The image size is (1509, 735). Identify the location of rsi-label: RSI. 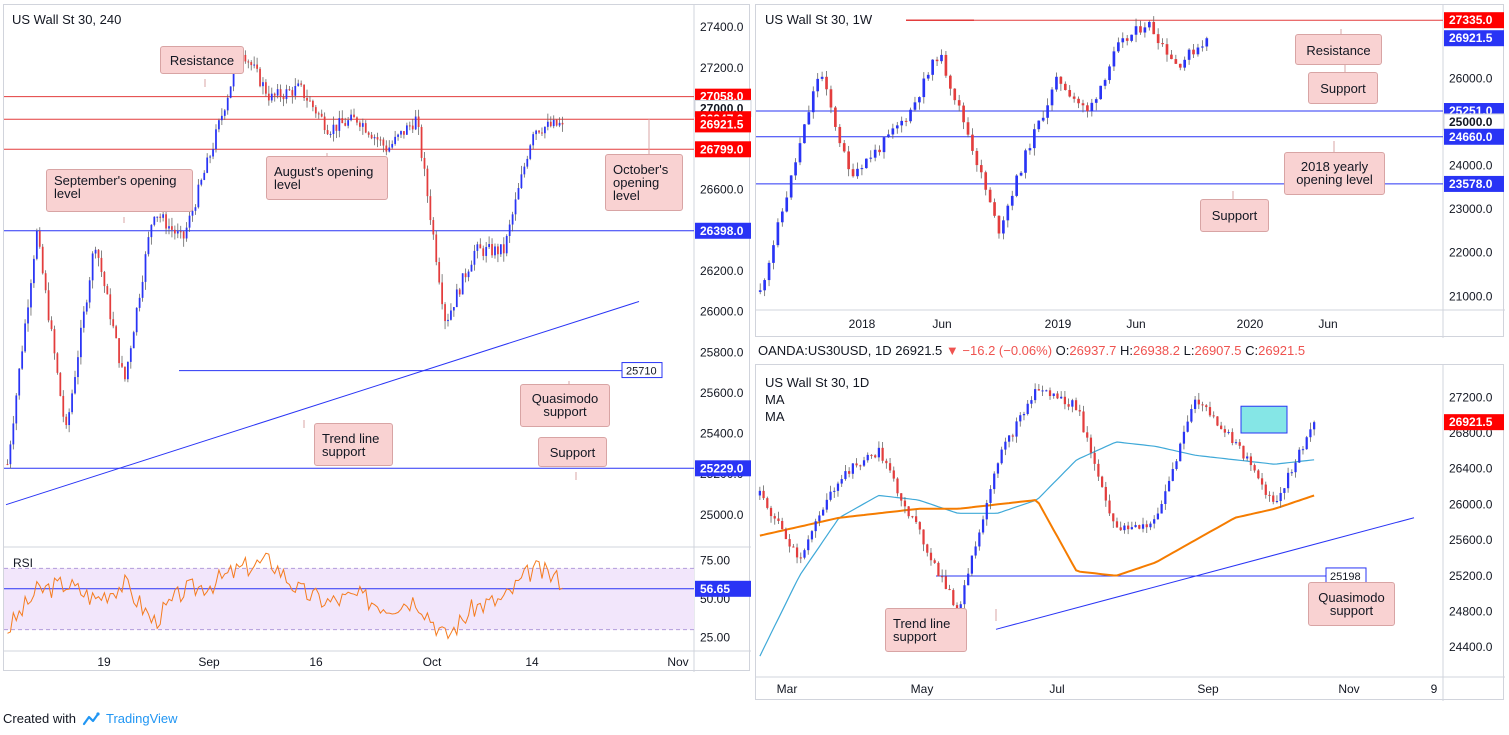
(23, 563).